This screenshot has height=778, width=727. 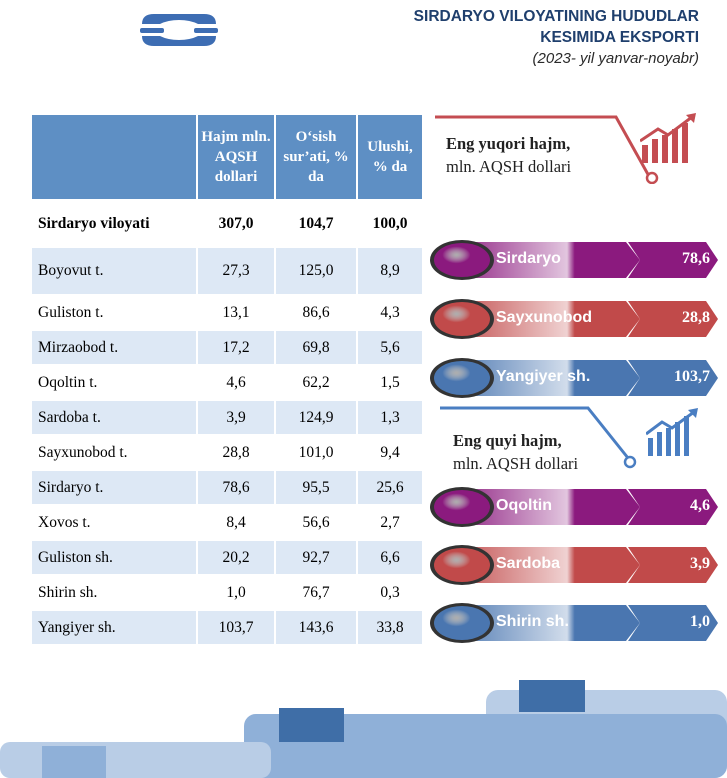 I want to click on cell-hajm: 78,6, so click(x=236, y=487).